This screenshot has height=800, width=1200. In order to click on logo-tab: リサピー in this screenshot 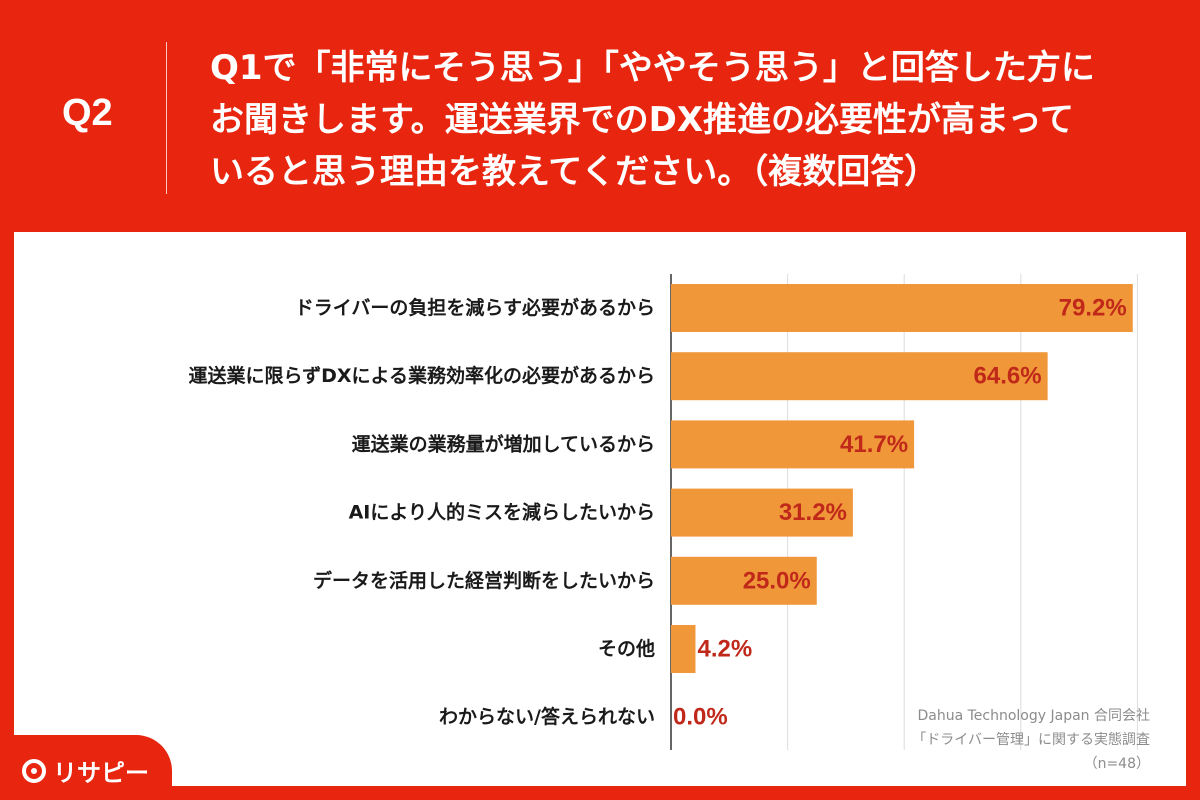, I will do `click(86, 767)`.